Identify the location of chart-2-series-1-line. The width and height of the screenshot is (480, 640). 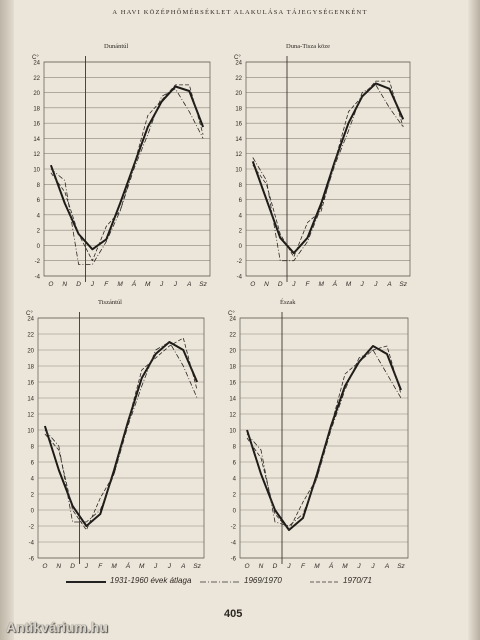
(328, 168).